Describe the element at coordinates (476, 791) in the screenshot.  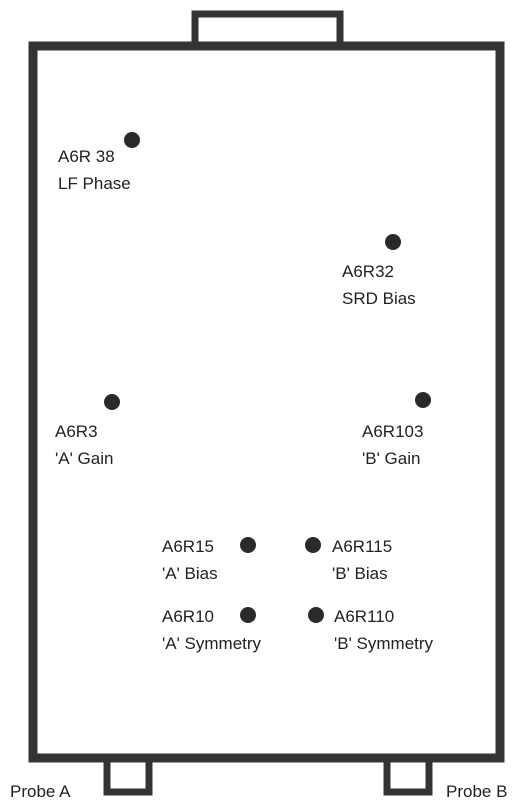
I see `probe-label: Probe B` at that location.